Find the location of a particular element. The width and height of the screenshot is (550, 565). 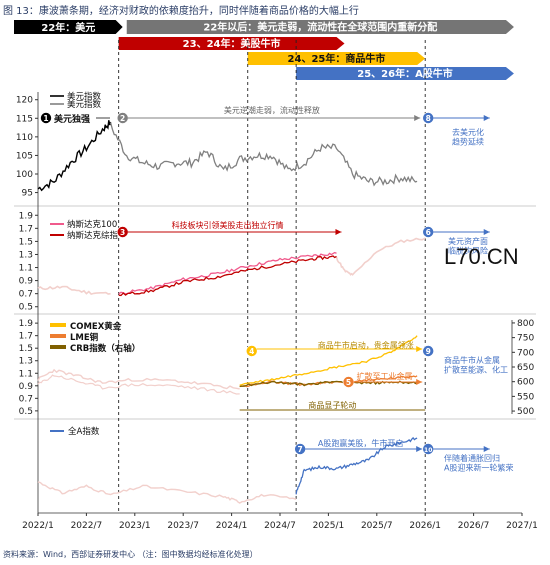

ytick-label-c-0.5: 0.5 is located at coordinates (26, 412).